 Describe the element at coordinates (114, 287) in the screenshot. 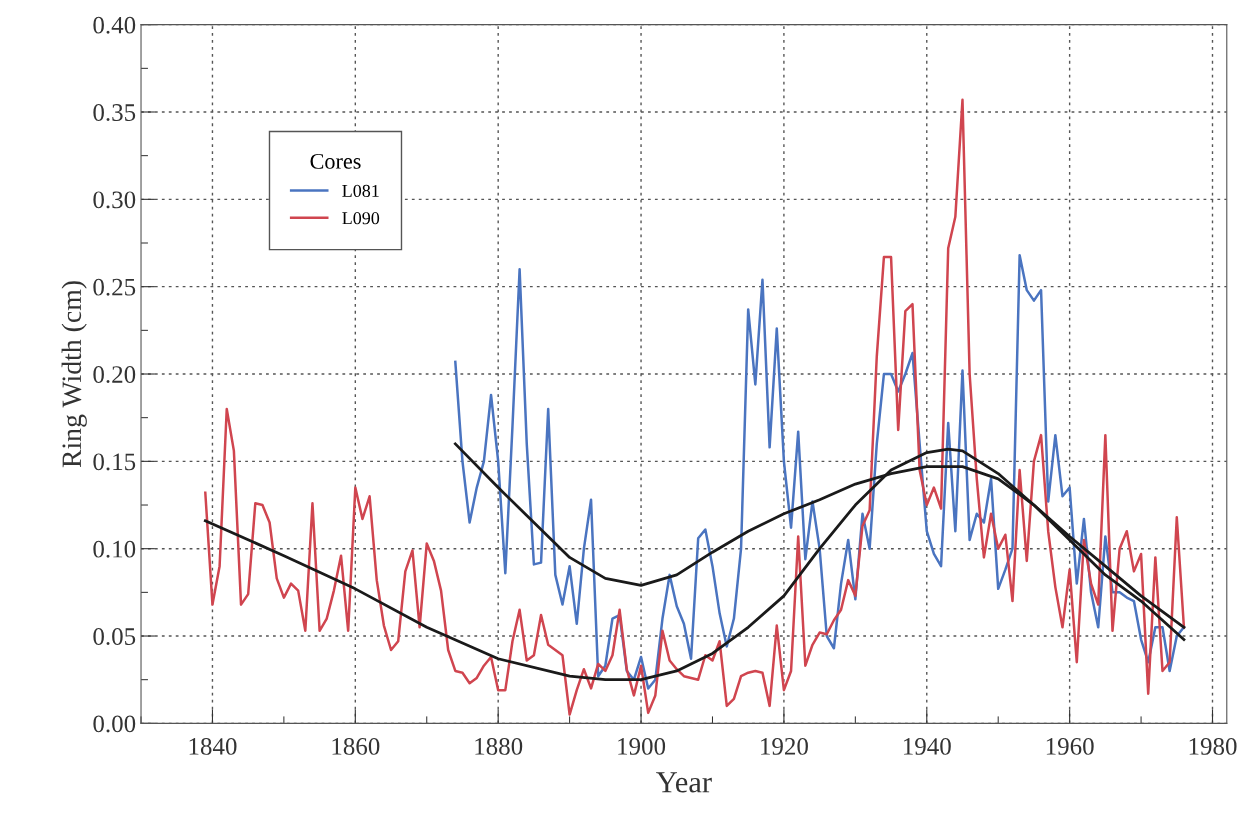

I see `y-tick-label: 0.25` at that location.